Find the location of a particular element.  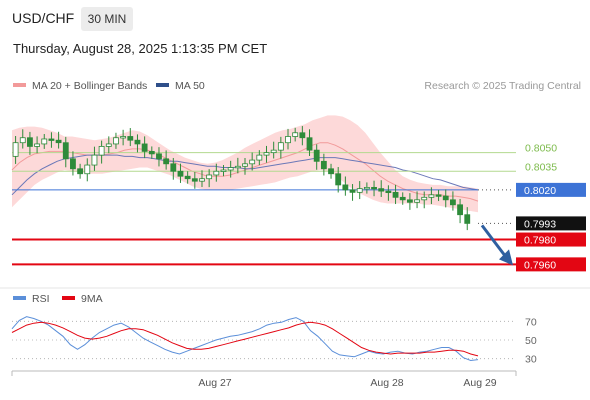

legend-9ma-label: 9MA is located at coordinates (92, 299).